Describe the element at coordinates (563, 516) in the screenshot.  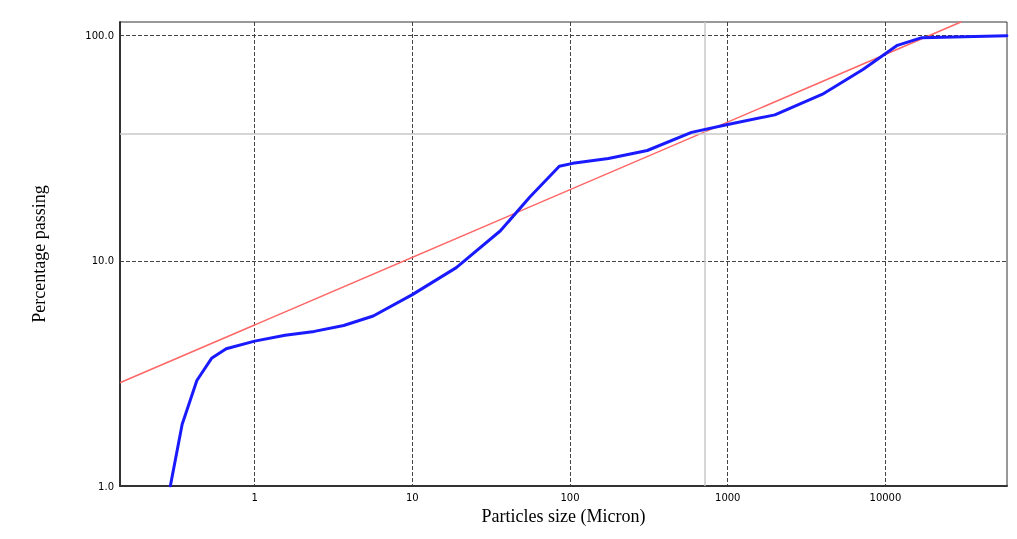
I see `x-axis-title: Particles size (Micron)` at that location.